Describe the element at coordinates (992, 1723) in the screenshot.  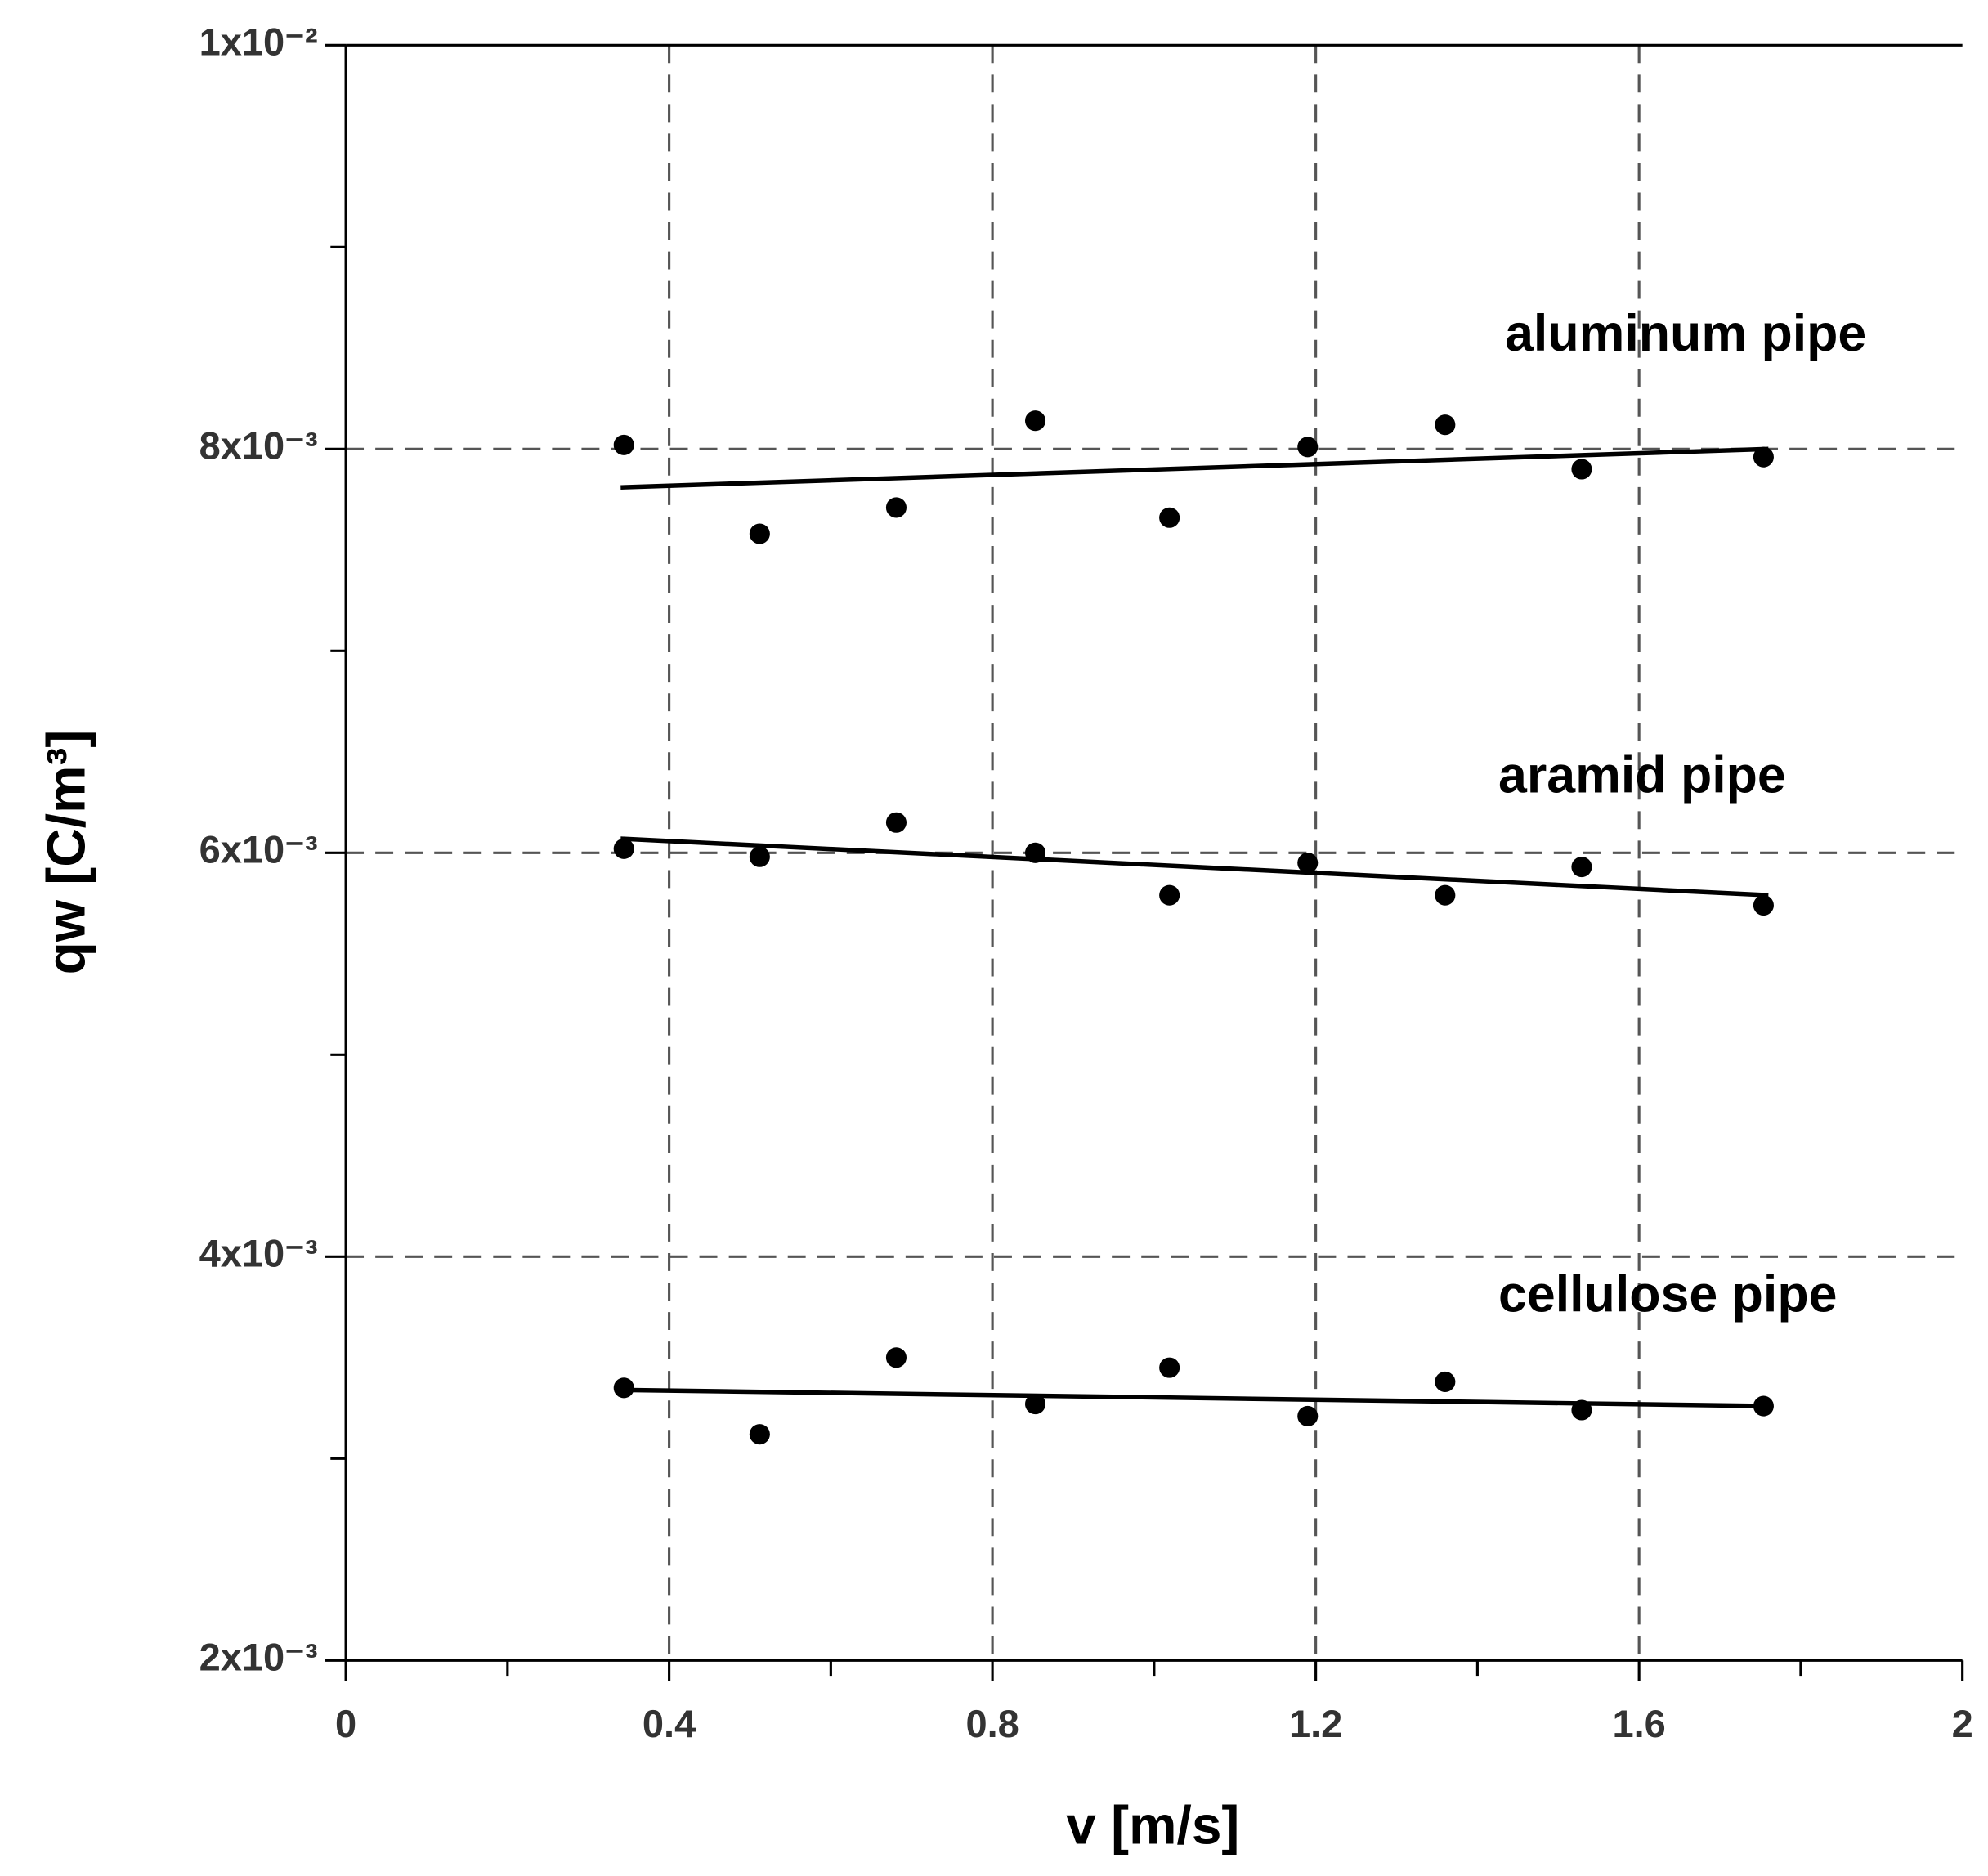
I see `x-tick-label: 0.8` at that location.